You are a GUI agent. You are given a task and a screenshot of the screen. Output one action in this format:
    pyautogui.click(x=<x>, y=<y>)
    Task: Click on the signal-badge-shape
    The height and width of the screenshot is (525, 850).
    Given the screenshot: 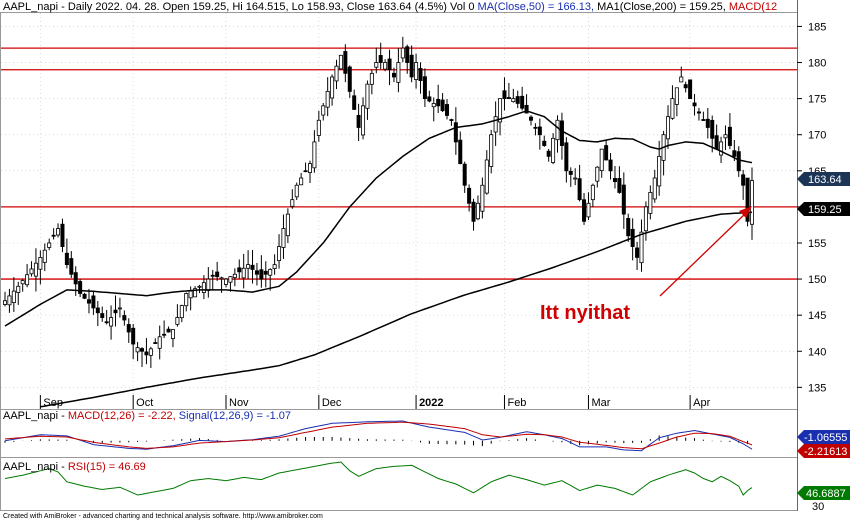 What is the action you would take?
    pyautogui.click(x=823, y=451)
    